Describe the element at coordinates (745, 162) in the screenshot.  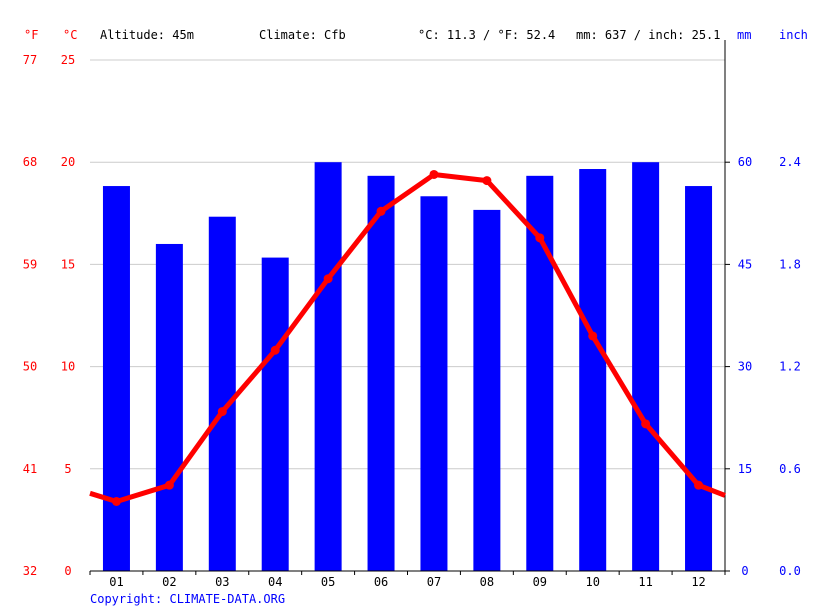
I see `mm-tick-label: 60` at that location.